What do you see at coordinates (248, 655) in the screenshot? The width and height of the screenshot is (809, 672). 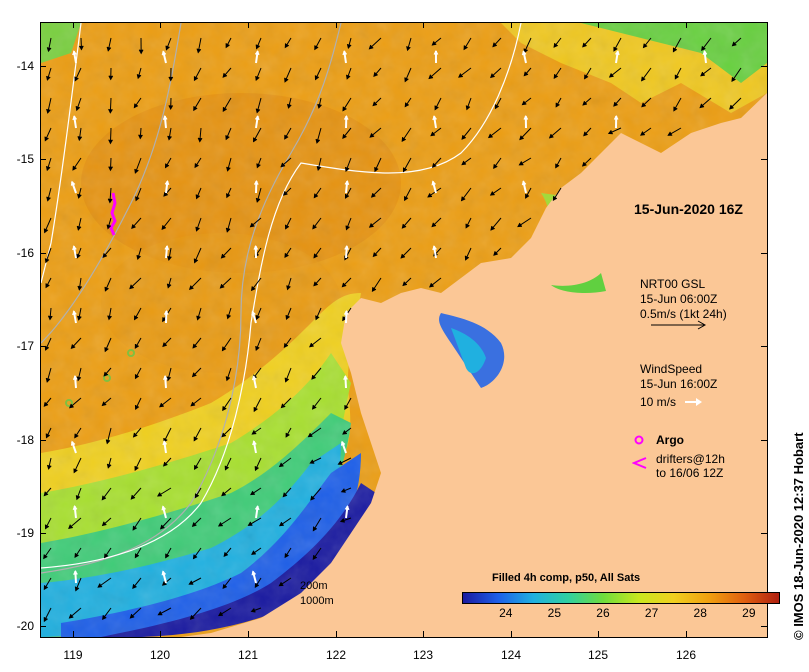 I see `x-tick-label: 121` at bounding box center [248, 655].